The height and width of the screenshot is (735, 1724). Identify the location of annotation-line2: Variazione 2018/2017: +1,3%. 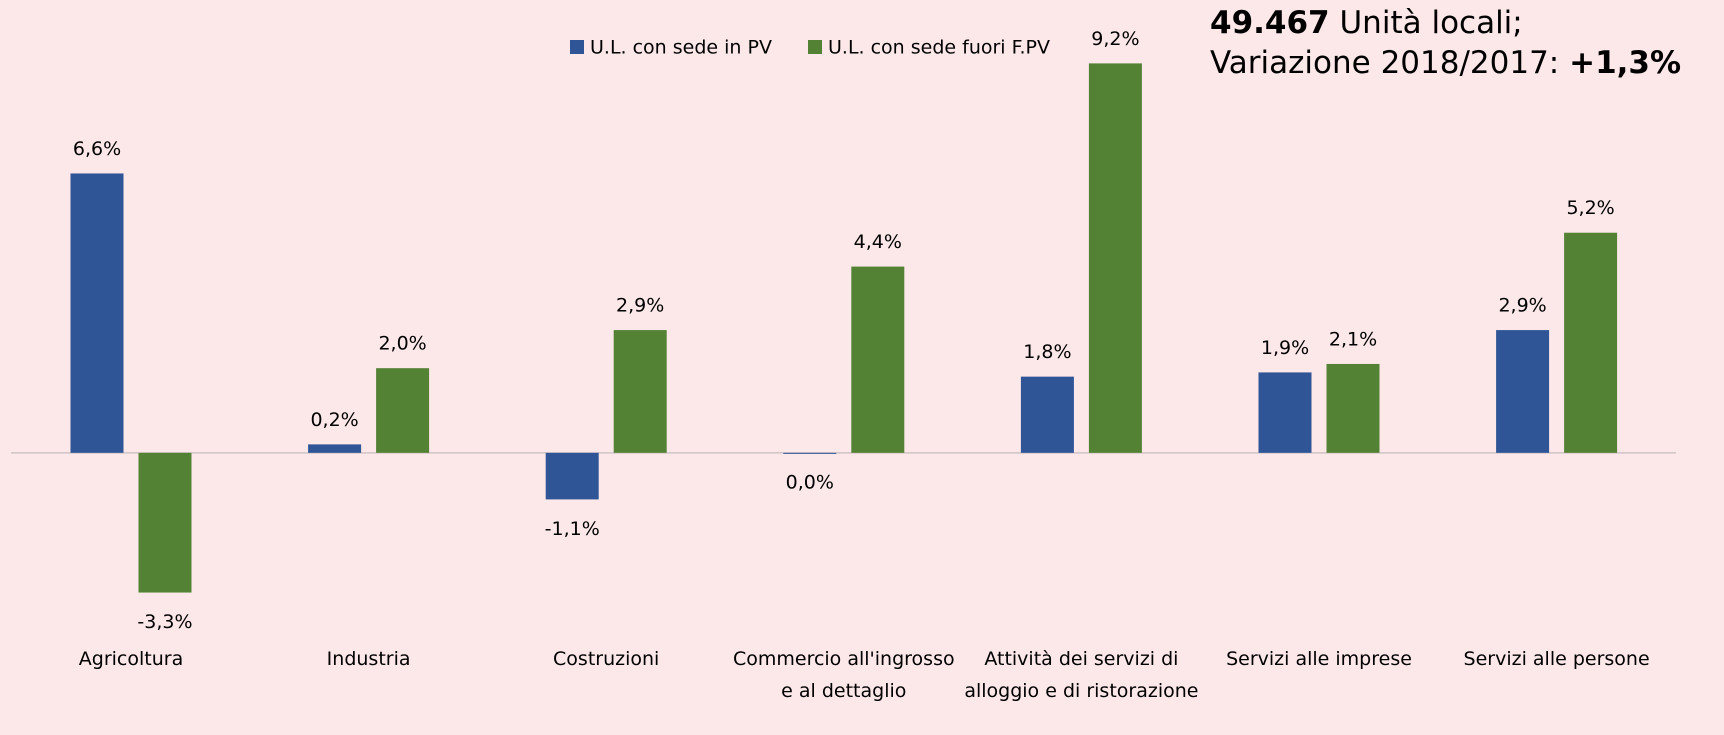
(1445, 63).